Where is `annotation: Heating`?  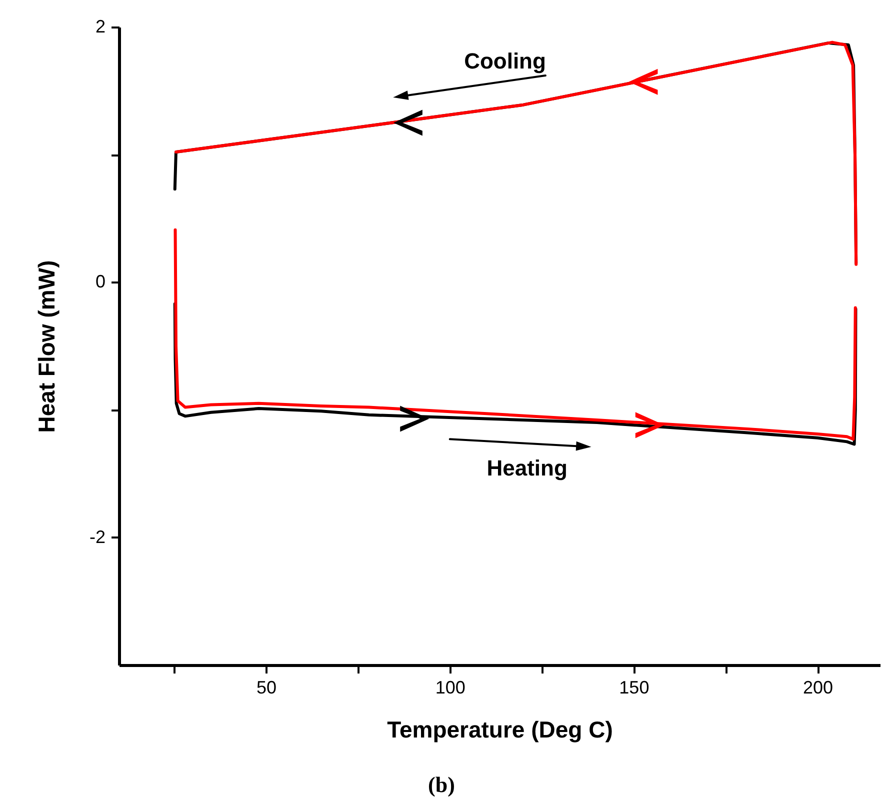 annotation: Heating is located at coordinates (527, 468).